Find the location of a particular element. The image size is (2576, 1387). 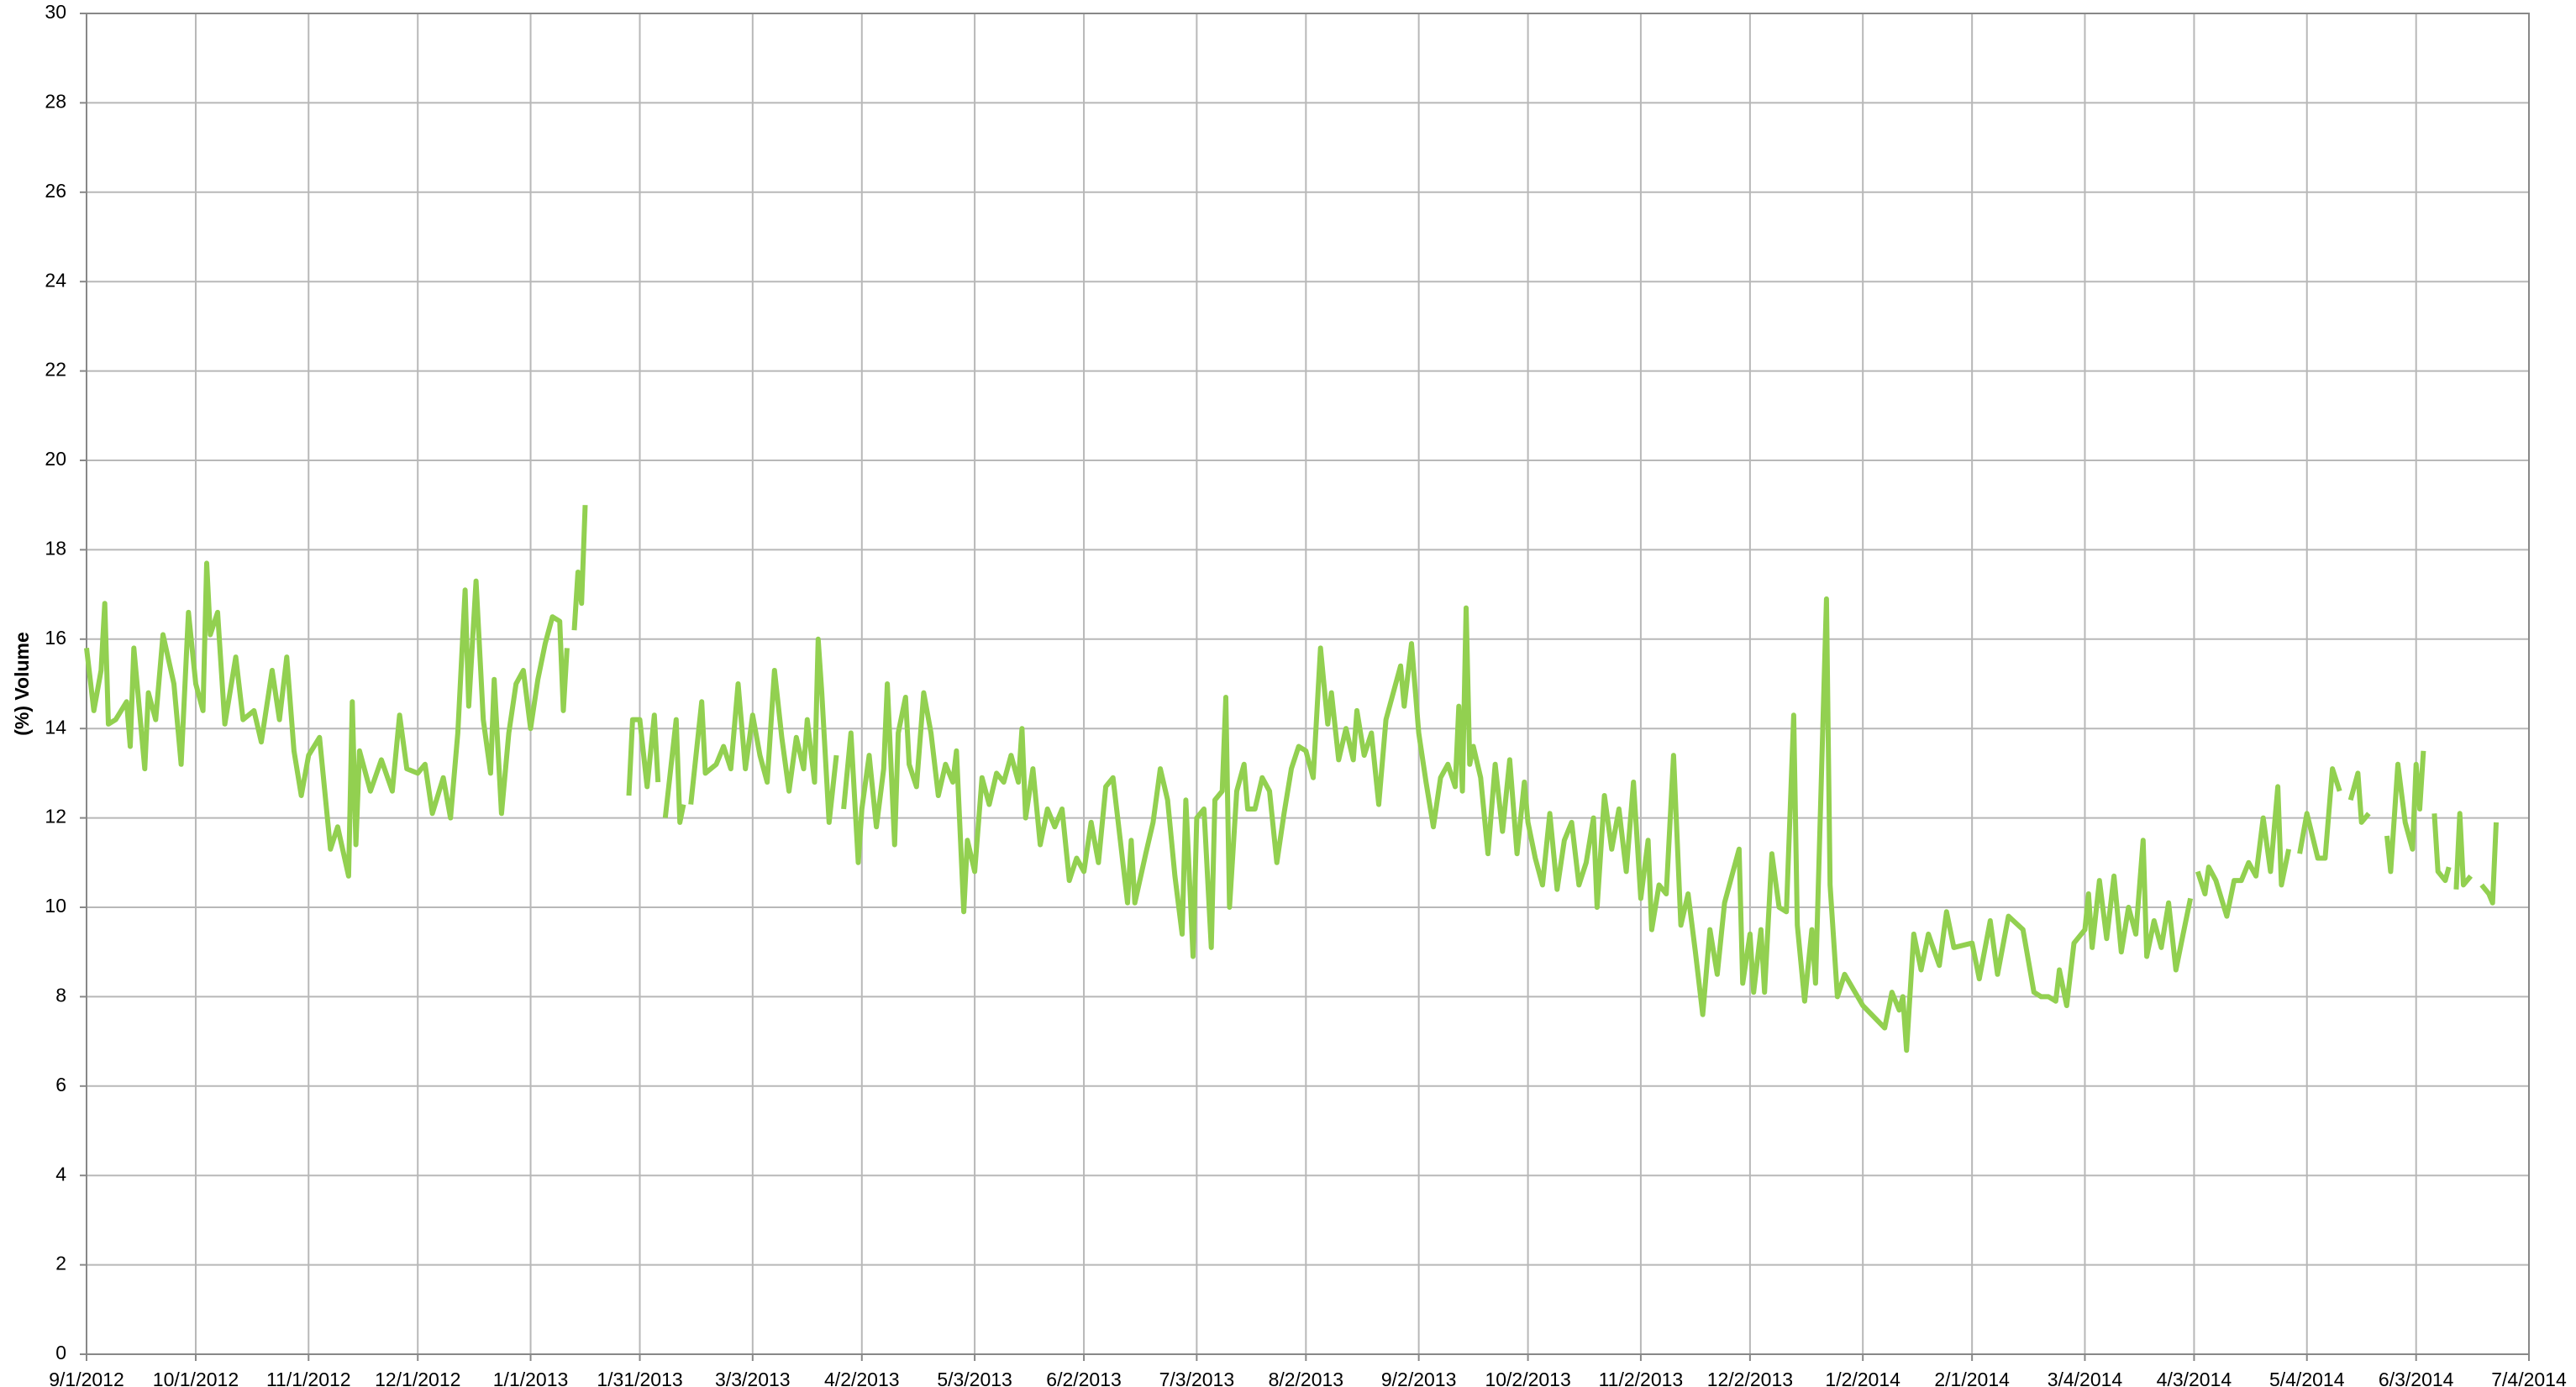

y-tick-label: 18 is located at coordinates (55, 548).